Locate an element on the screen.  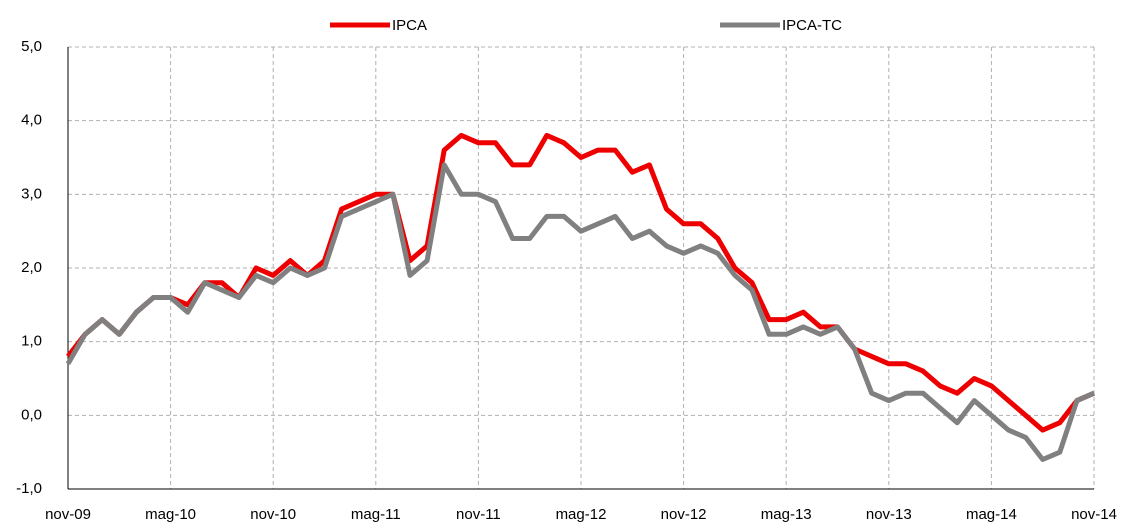
x-tick-label: mag-13 is located at coordinates (786, 514).